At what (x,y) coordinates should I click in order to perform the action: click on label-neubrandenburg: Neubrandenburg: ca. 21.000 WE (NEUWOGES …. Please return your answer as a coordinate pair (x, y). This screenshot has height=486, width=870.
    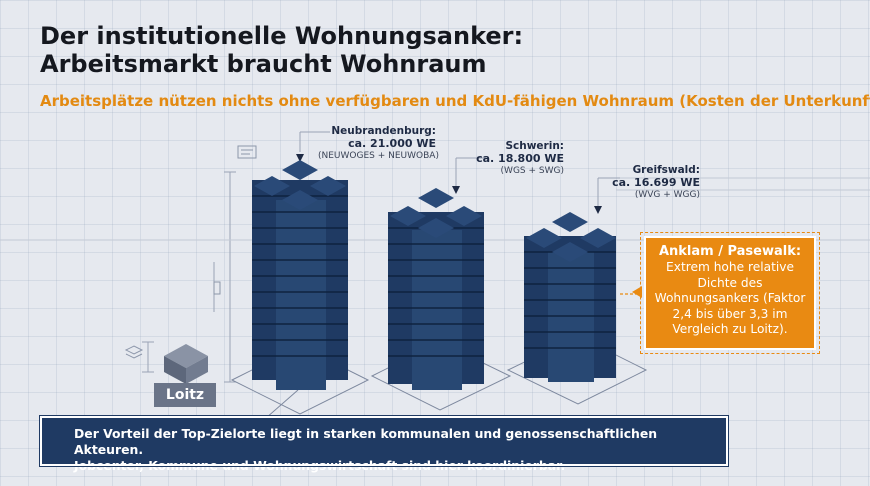
    Looking at the image, I should click on (378, 143).